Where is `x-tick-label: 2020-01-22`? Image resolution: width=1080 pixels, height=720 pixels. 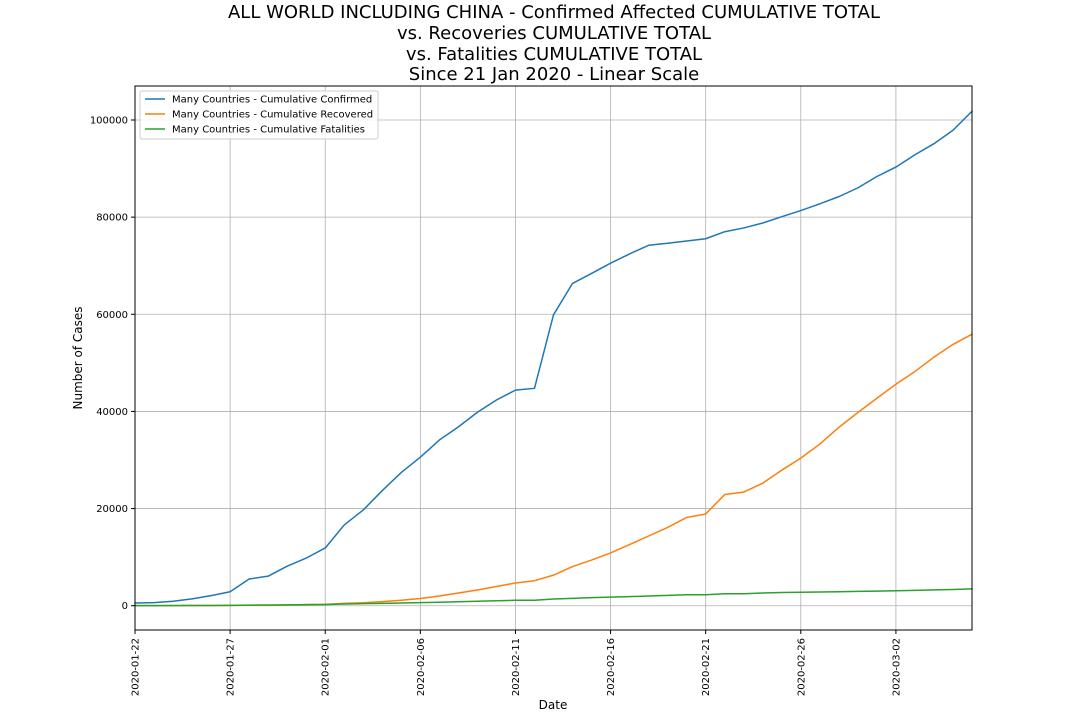
x-tick-label: 2020-01-22 is located at coordinates (136, 667).